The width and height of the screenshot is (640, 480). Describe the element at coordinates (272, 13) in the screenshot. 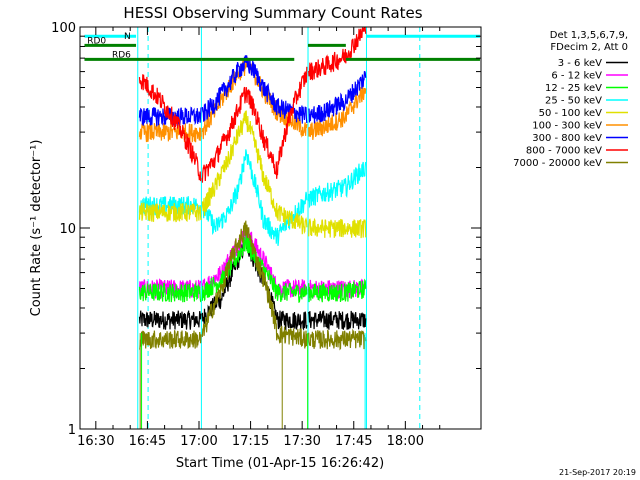

I see `chart-title: HESSI Observing Summary Count Rates` at that location.